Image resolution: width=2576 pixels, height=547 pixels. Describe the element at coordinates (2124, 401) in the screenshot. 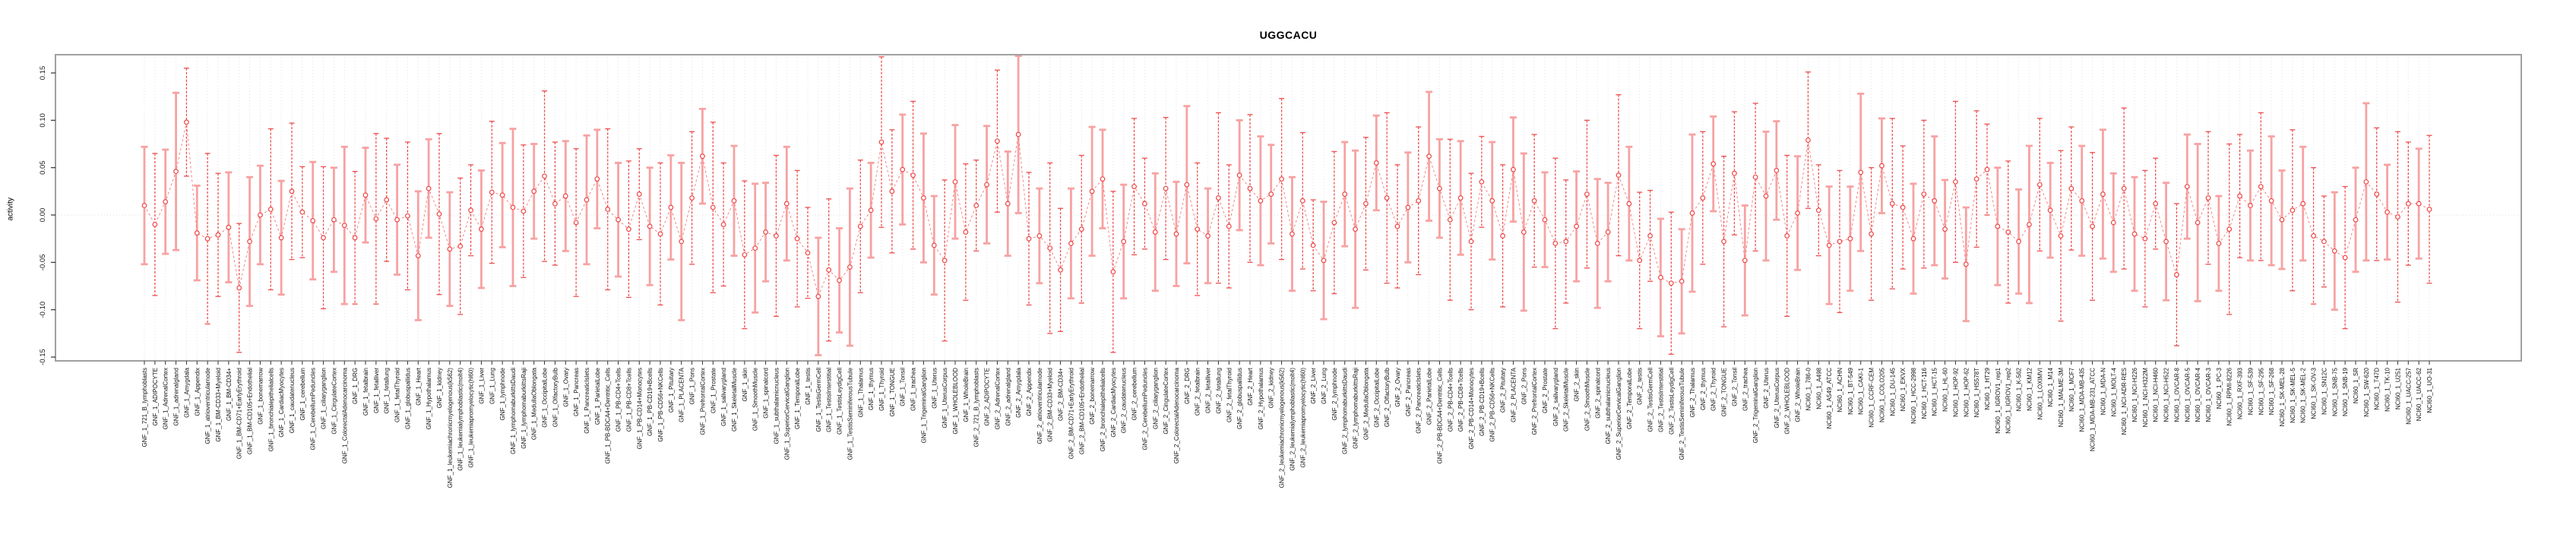

I see `x-tick-label: NCI60_1_NCI-ADR-RES` at that location.